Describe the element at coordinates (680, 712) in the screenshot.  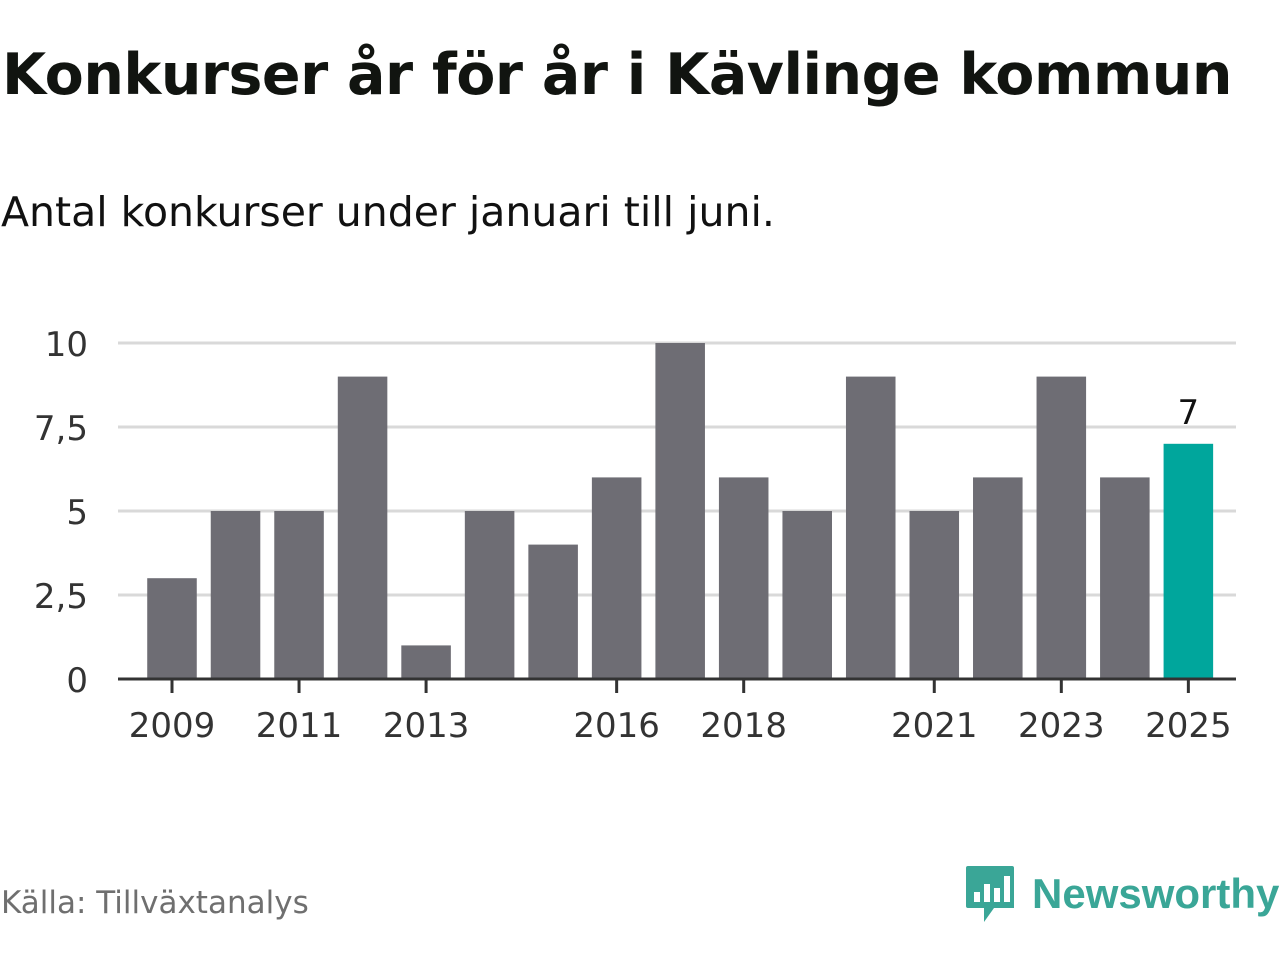
I see `x-axis-labels: 2009 2011 2013 2016 2018 2021 2023 2025` at that location.